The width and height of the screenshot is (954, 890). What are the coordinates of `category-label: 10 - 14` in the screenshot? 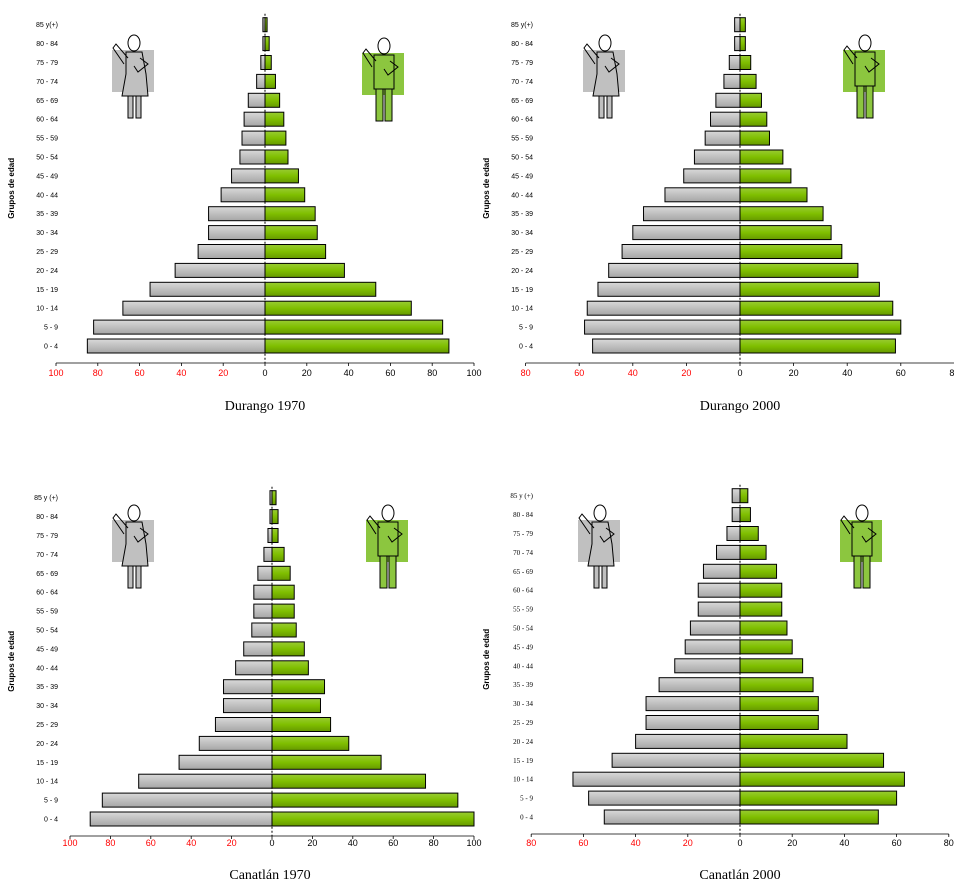 It's located at (47, 782).